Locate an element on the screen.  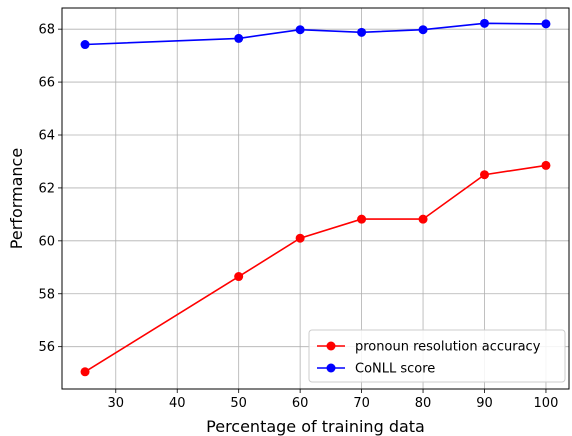
legend-marker-conll is located at coordinates (331, 368).